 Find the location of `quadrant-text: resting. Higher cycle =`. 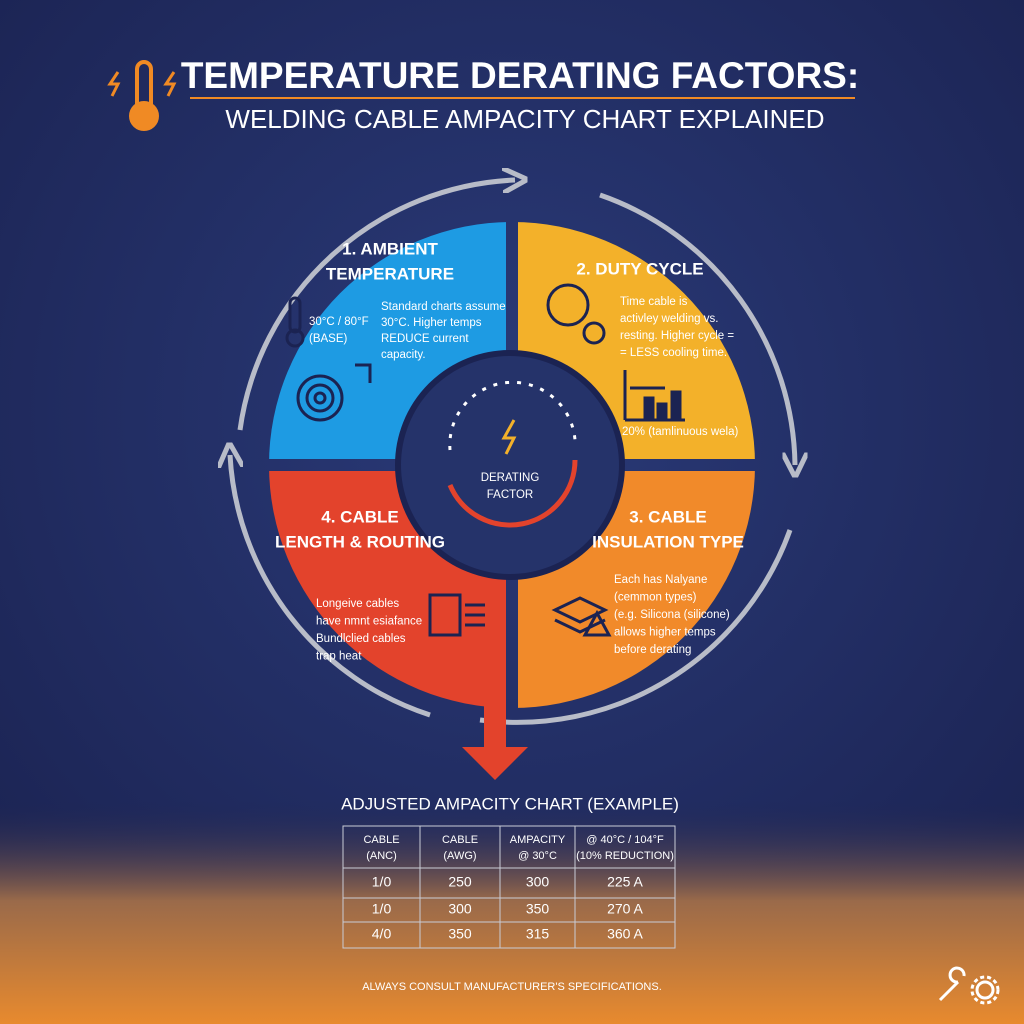

quadrant-text: resting. Higher cycle = is located at coordinates (677, 336).